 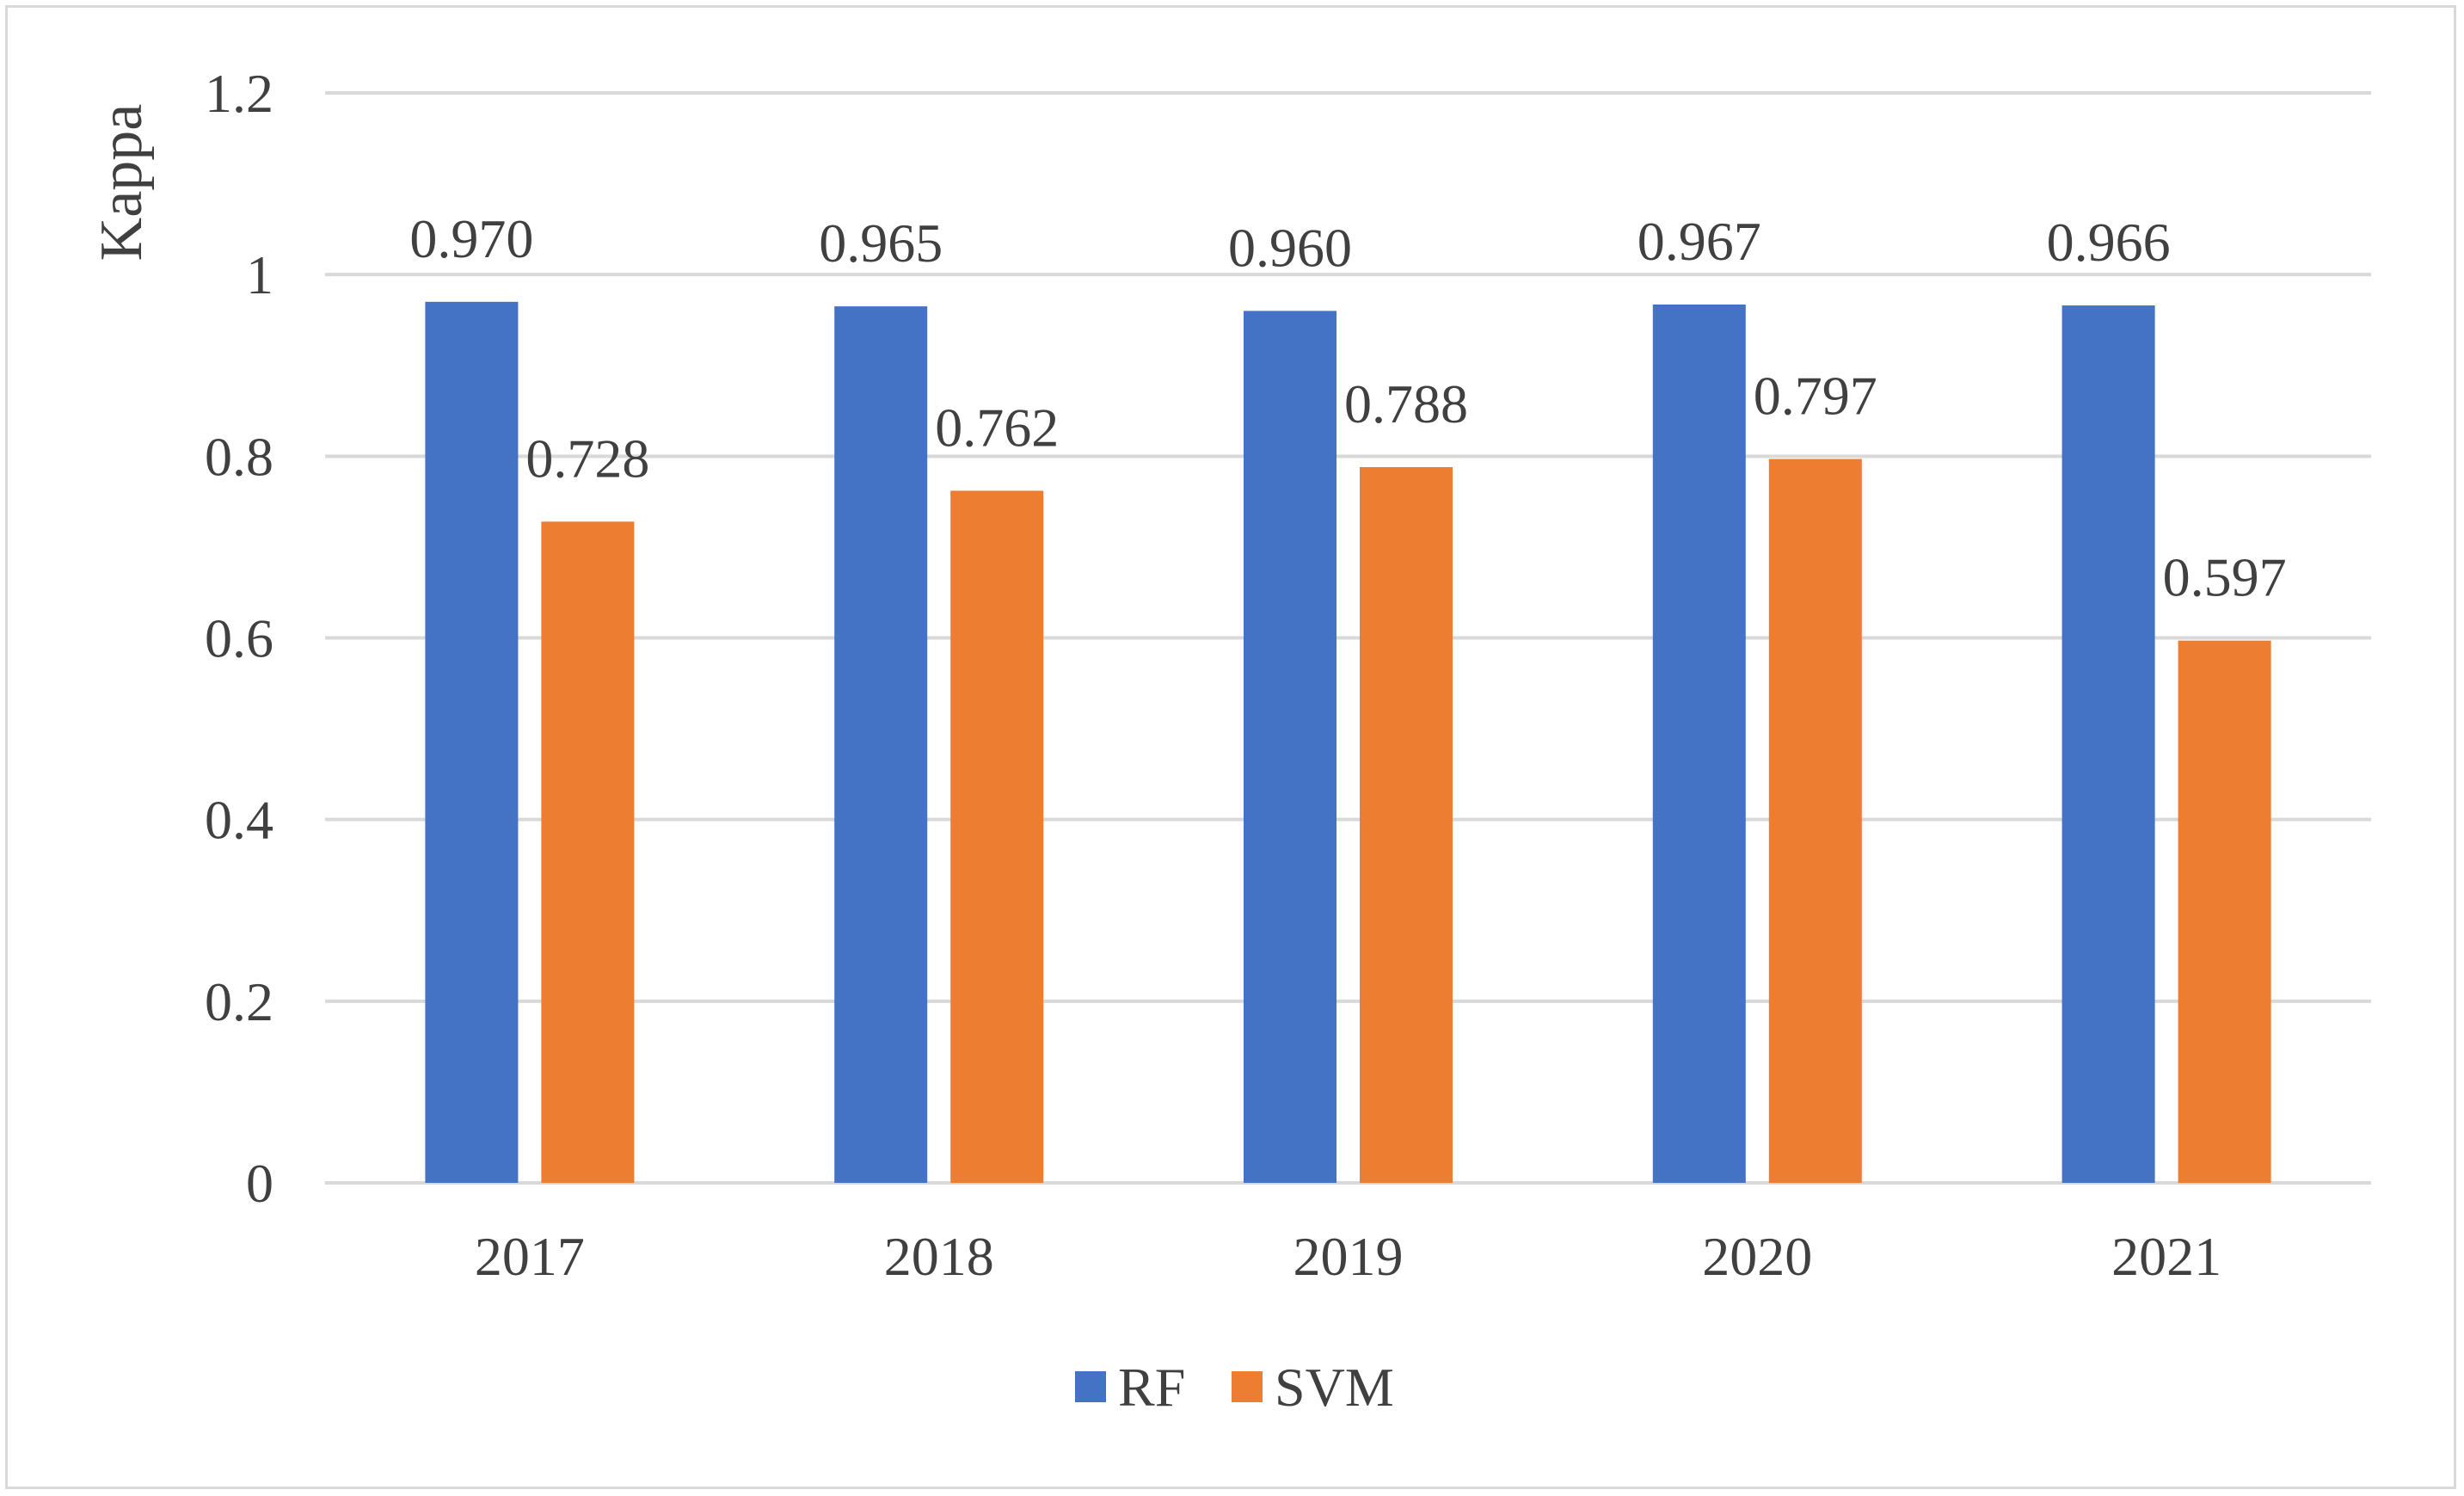 What do you see at coordinates (239, 456) in the screenshot?
I see `y-tick-label: 0.8` at bounding box center [239, 456].